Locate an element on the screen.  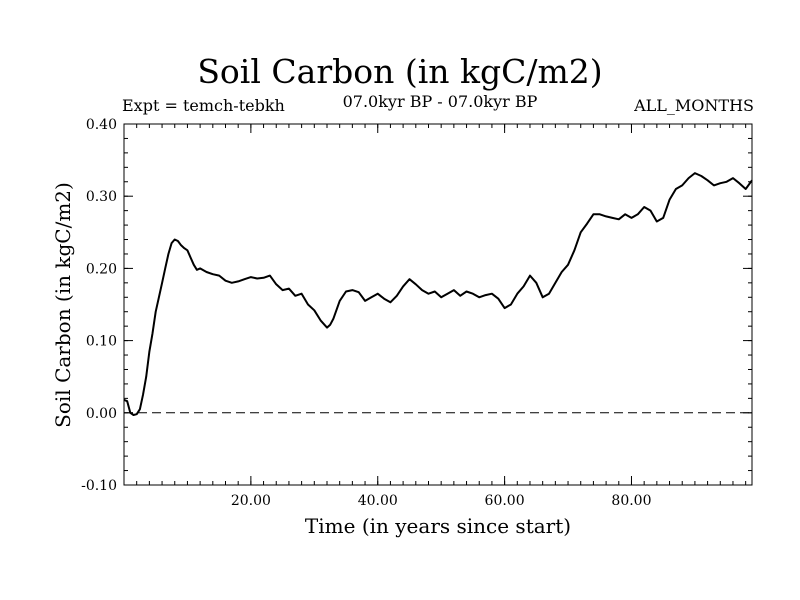
period-label: 07.0kyr BP - 07.0kyr BP is located at coordinates (440, 101).